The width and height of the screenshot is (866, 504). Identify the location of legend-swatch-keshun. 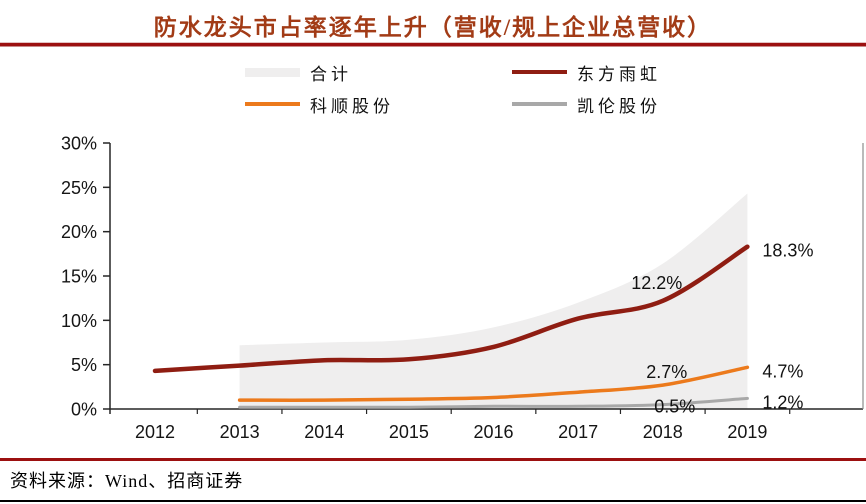
(272, 104).